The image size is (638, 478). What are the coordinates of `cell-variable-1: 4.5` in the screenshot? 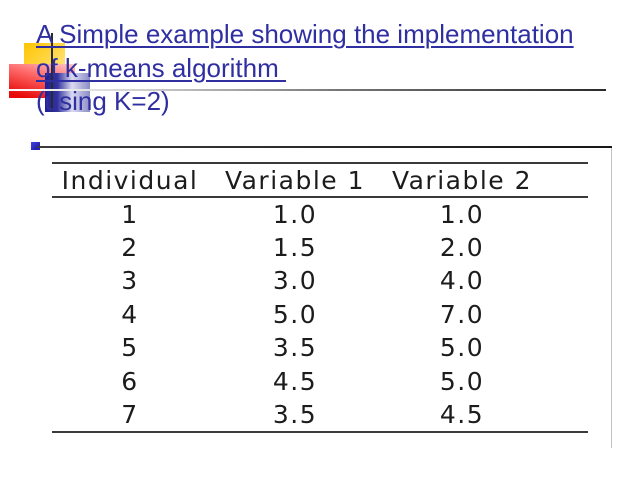 It's located at (295, 381).